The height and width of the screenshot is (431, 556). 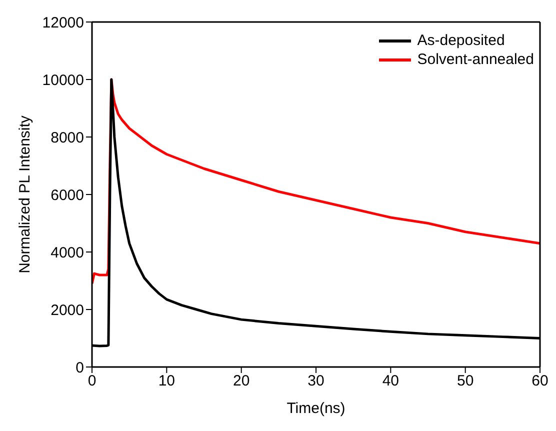 What do you see at coordinates (540, 381) in the screenshot?
I see `x-tick-label: 60` at bounding box center [540, 381].